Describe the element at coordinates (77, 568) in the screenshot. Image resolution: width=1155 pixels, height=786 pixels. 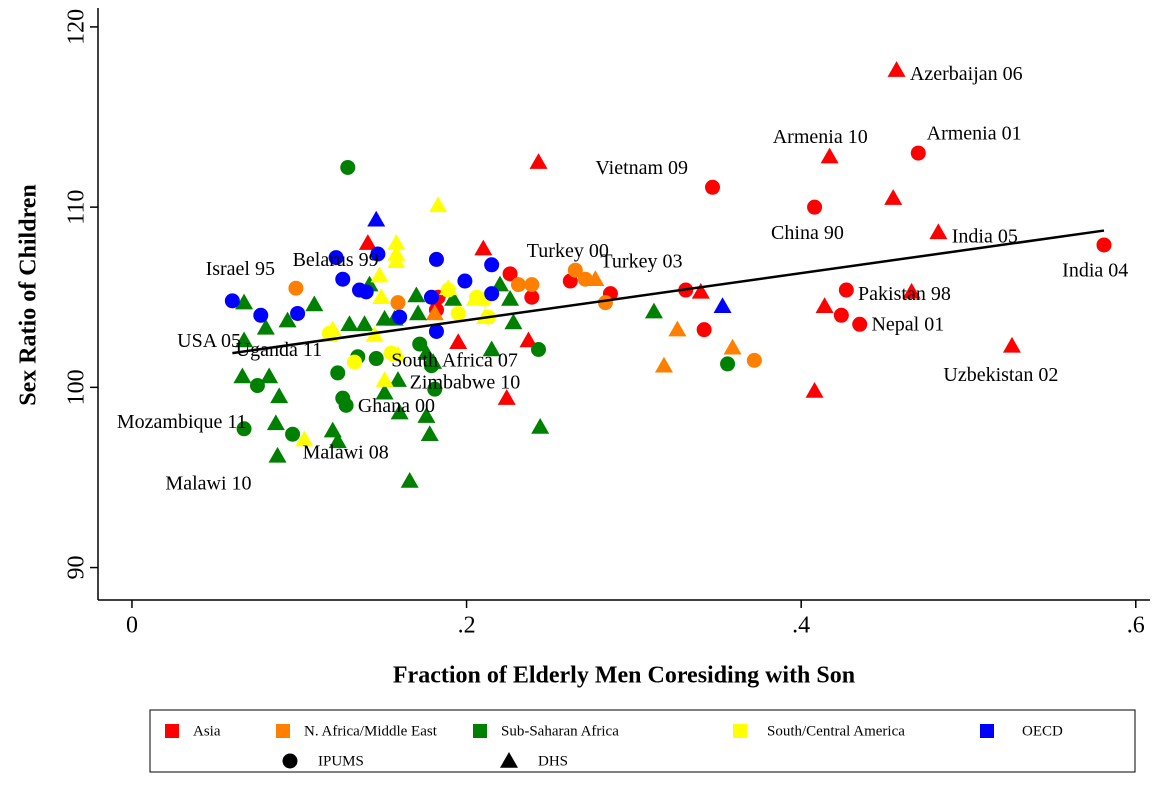
I see `y-tick-label: 90` at that location.